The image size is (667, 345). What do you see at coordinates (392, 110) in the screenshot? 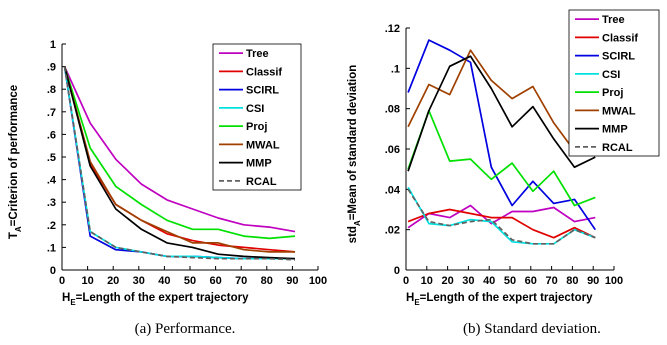
I see `y-tick-label: .08` at bounding box center [392, 110].